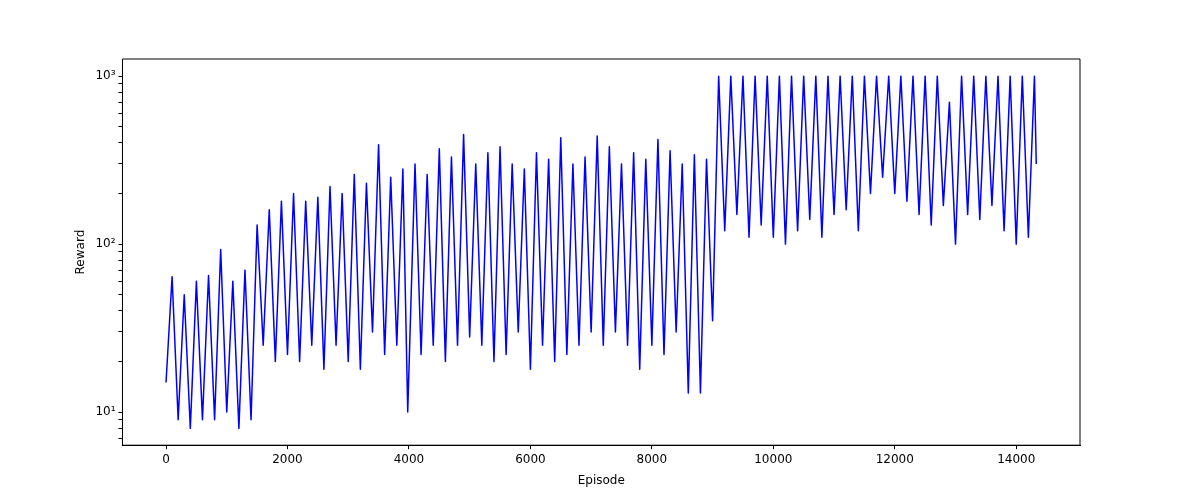 This screenshot has height=500, width=1200. Describe the element at coordinates (601, 479) in the screenshot. I see `x-axis-title: Episode` at that location.